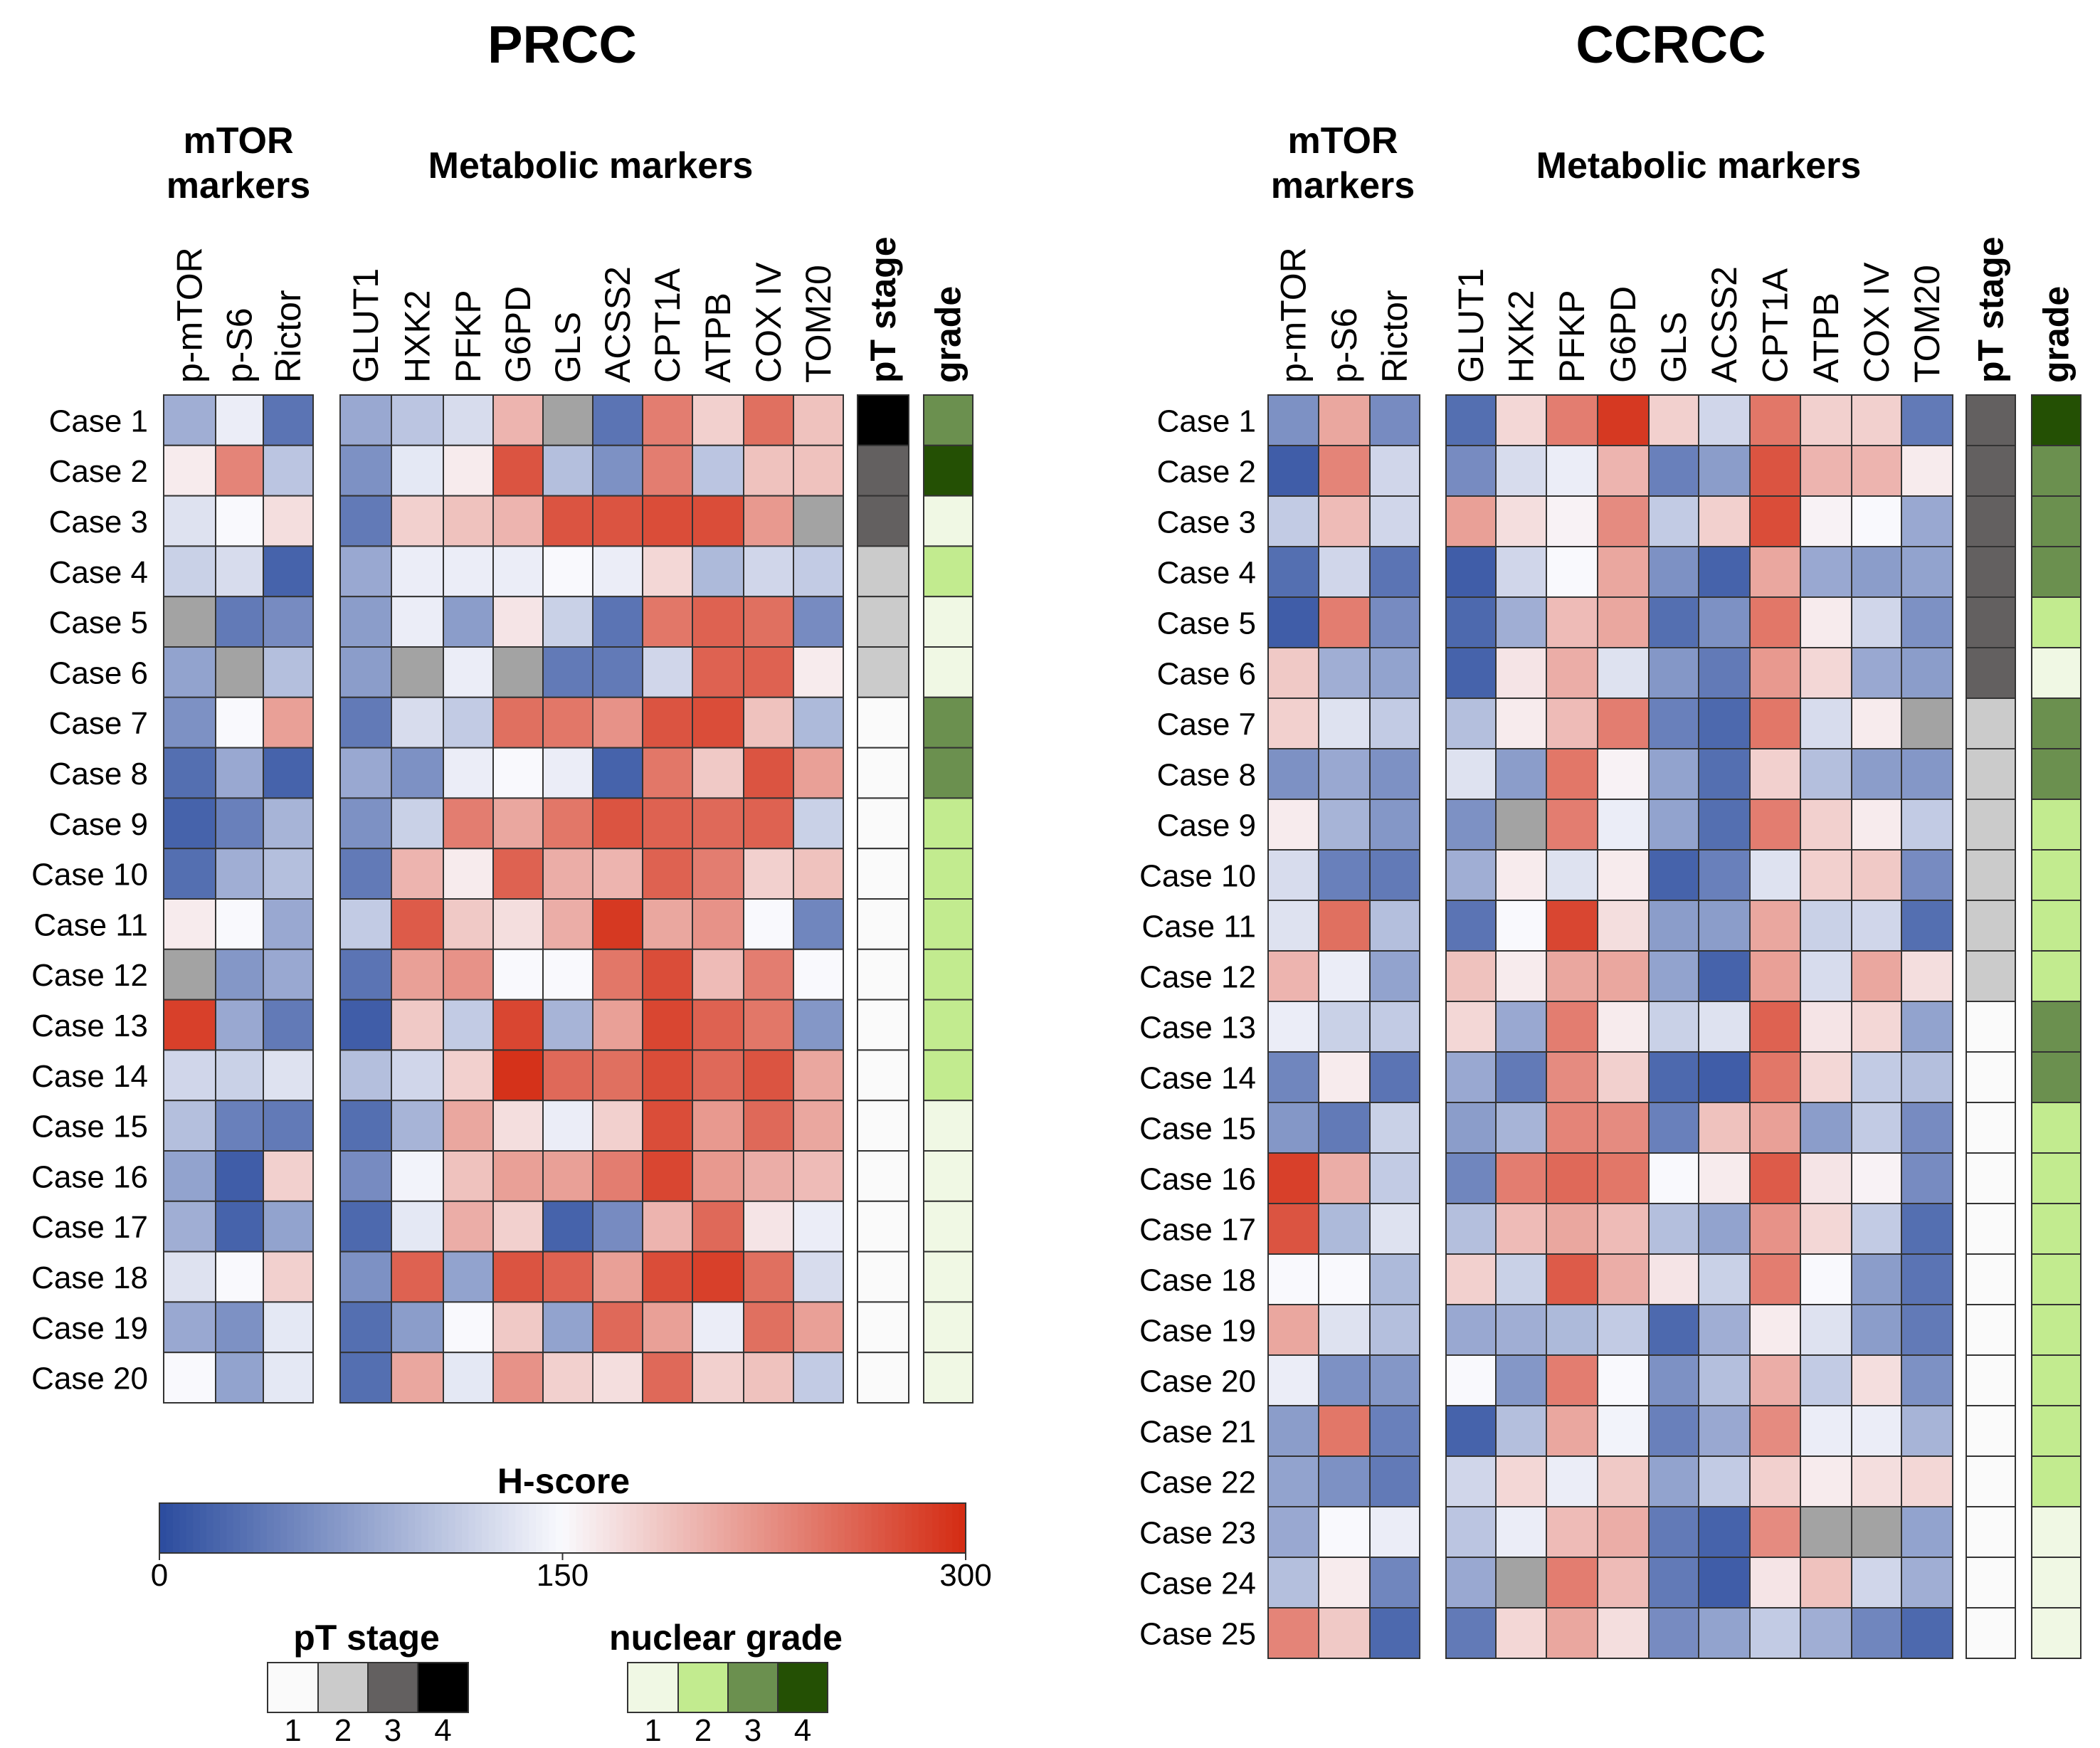 This screenshot has width=2100, height=1748. Describe the element at coordinates (1206, 522) in the screenshot. I see `row-label: Case 3` at that location.